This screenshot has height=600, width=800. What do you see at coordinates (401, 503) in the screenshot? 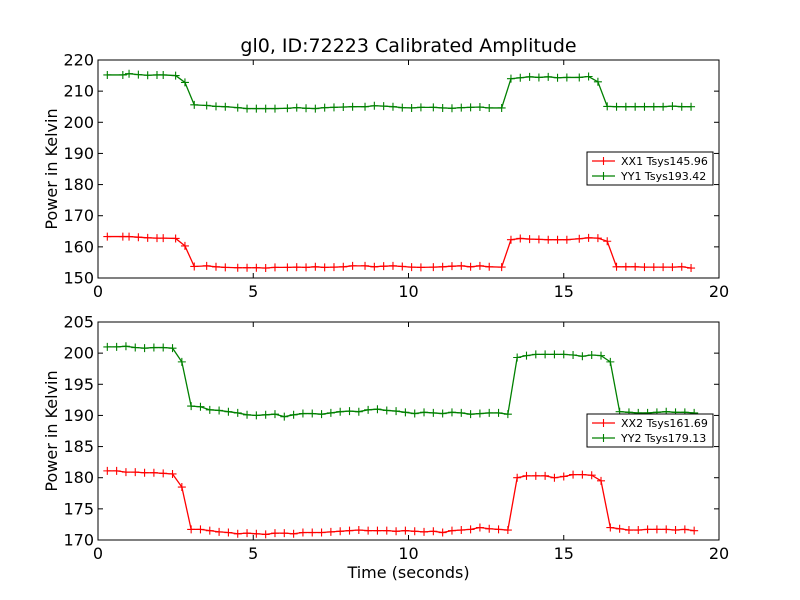
I see `series-line-xx2` at bounding box center [401, 503].